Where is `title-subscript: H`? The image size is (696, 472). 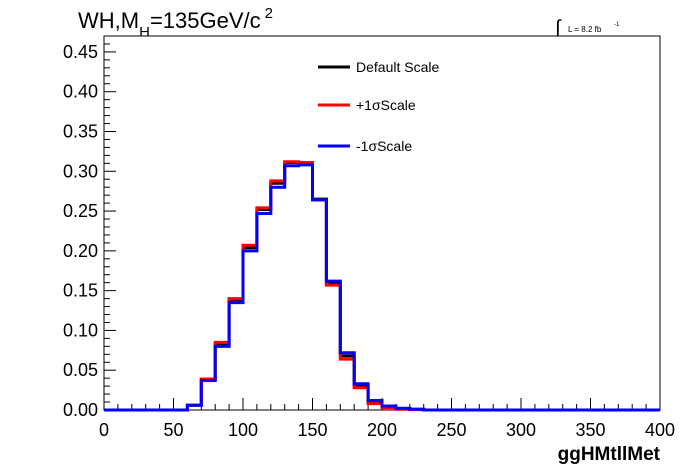
title-subscript: H is located at coordinates (144, 32).